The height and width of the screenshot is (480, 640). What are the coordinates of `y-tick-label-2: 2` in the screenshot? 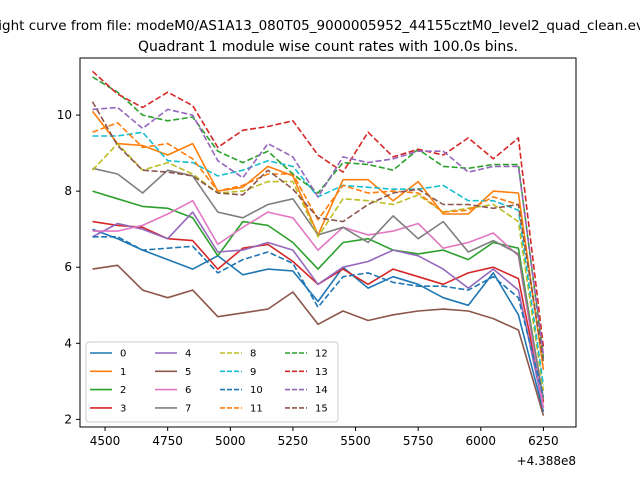 It's located at (68, 419).